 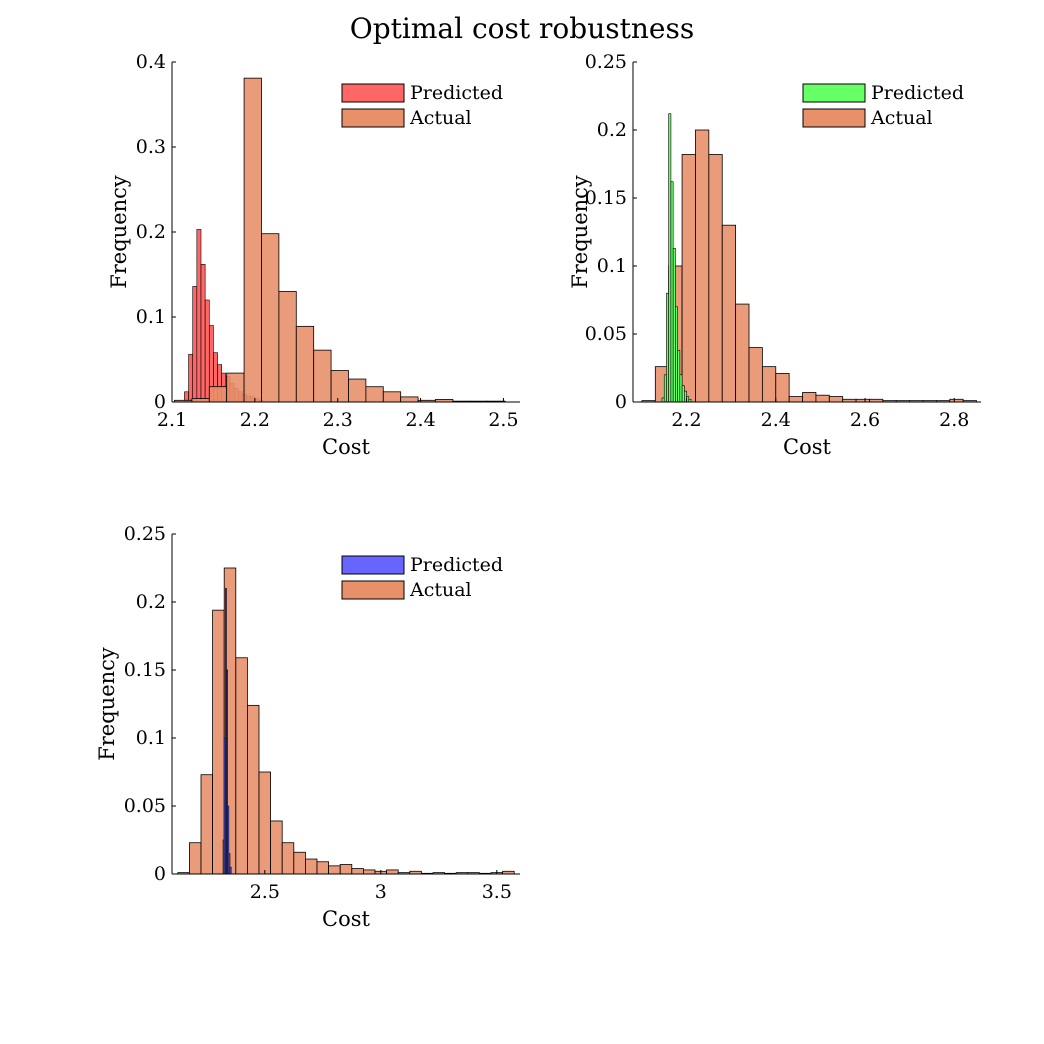 I want to click on x-tick-label: 2.6, so click(x=865, y=420).